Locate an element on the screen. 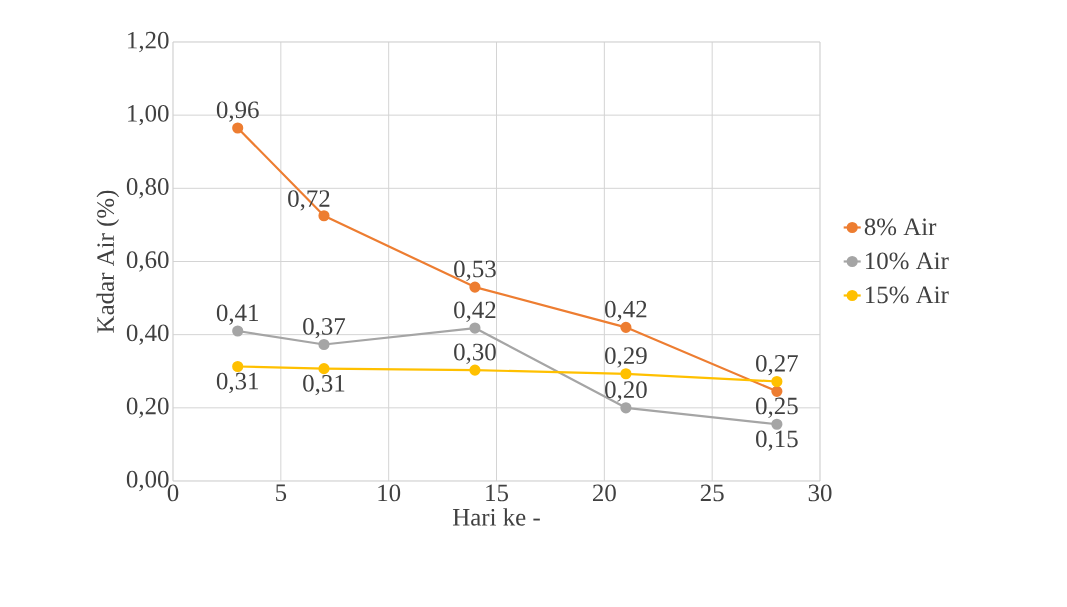 The height and width of the screenshot is (607, 1067). y-tick-label: 0,40 is located at coordinates (147, 334).